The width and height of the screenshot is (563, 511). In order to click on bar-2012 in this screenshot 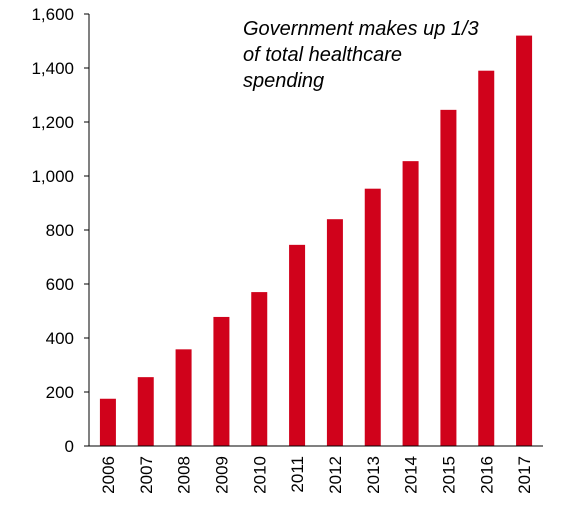, I will do `click(334, 332)`.